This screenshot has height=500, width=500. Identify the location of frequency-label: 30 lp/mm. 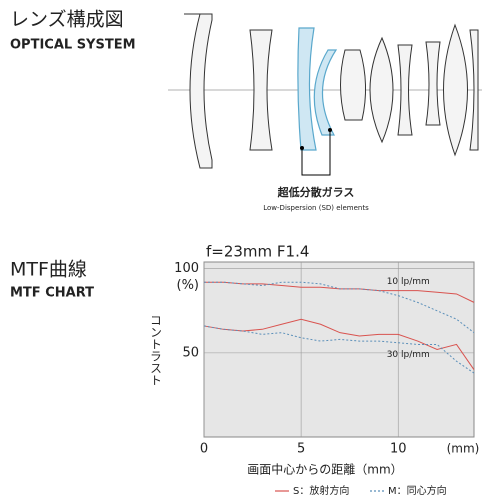
(408, 355).